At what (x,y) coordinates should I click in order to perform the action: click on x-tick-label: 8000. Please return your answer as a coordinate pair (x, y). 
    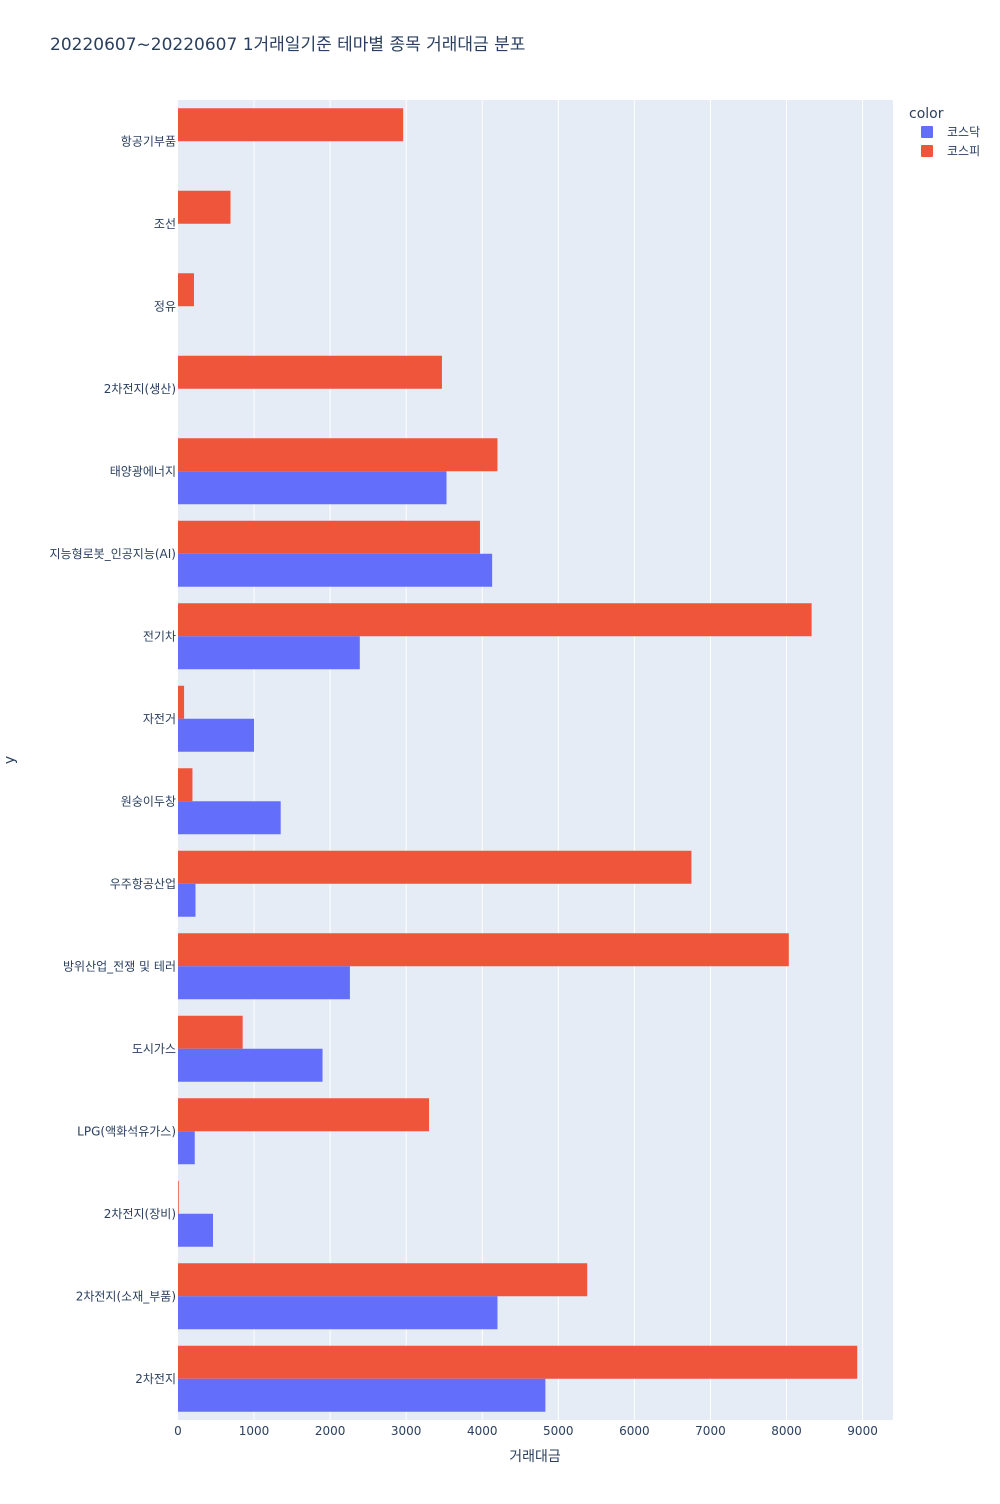
    Looking at the image, I should click on (786, 1431).